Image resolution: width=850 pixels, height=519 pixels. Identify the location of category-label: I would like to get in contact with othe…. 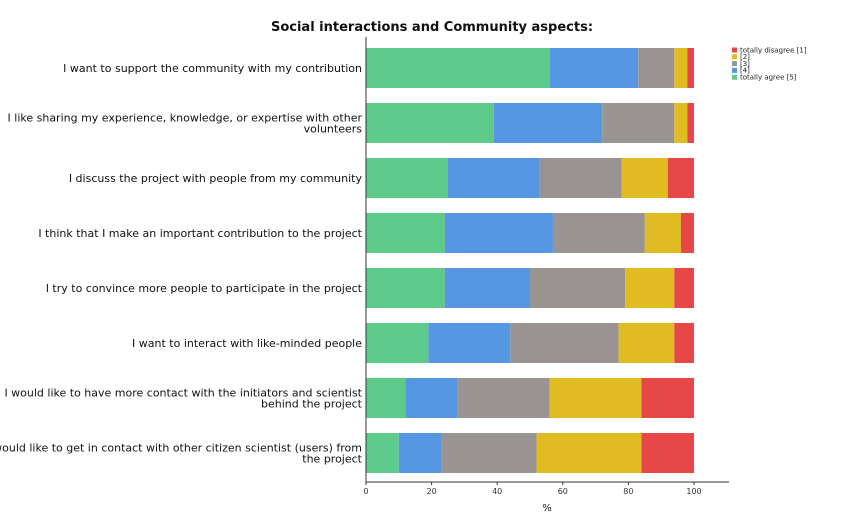
(181, 448).